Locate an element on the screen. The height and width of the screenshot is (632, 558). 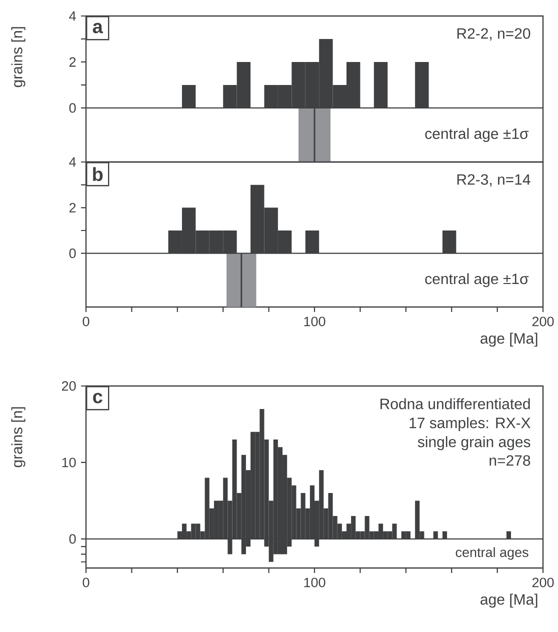
annotation: 17 samples: RX-X is located at coordinates (470, 424).